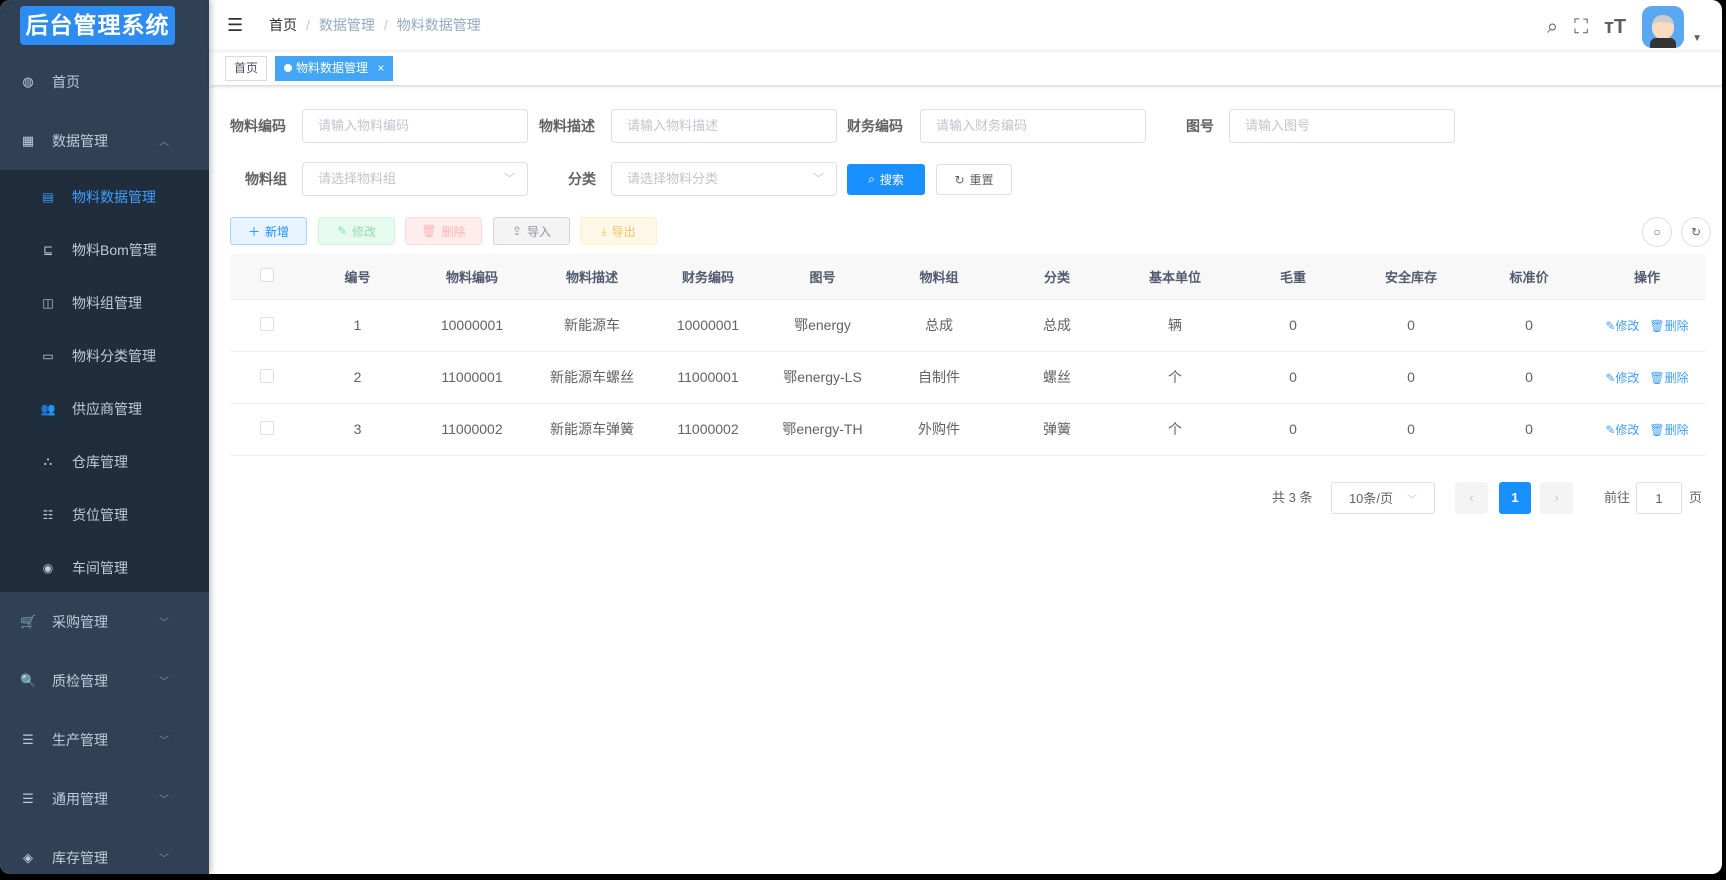  What do you see at coordinates (334, 68) in the screenshot?
I see `tab-material: 物料数据管理 ×` at bounding box center [334, 68].